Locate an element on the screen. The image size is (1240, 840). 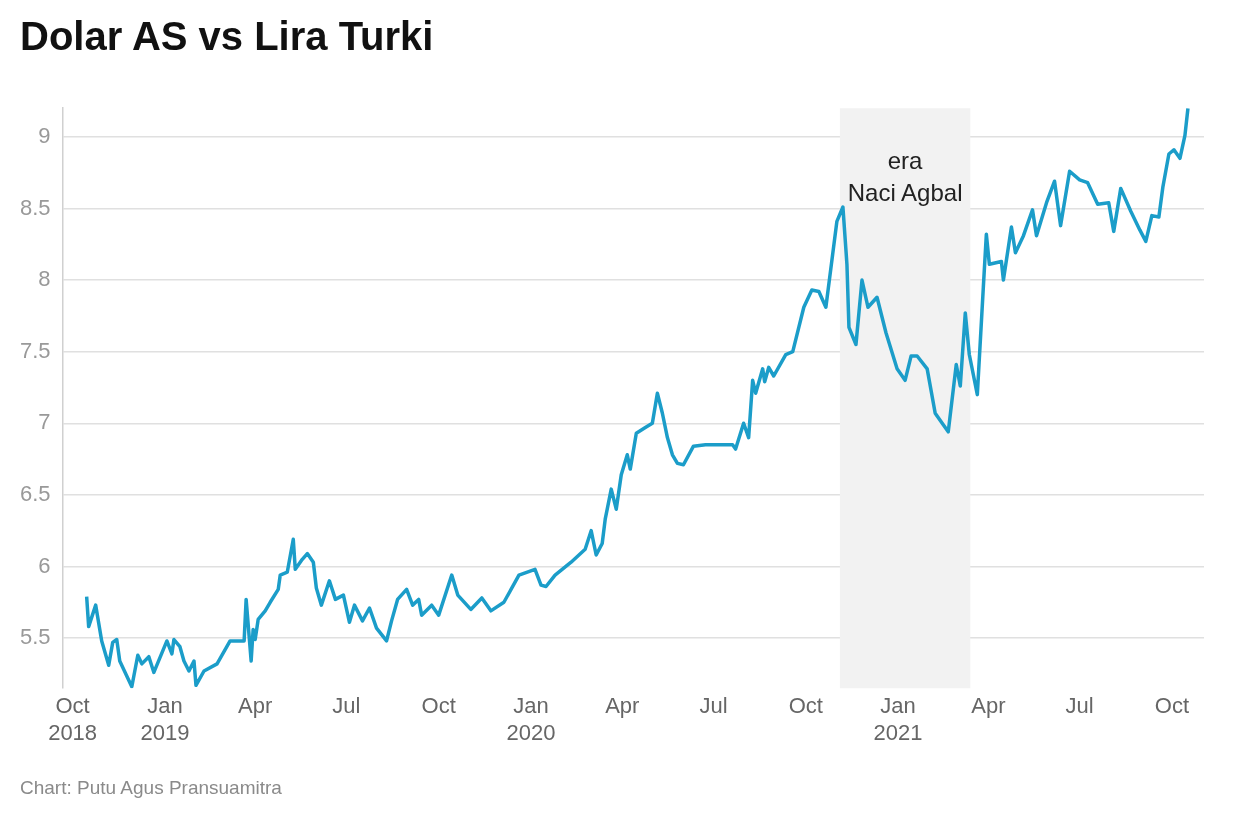
y-tick-label: 8.5 is located at coordinates (35, 207).